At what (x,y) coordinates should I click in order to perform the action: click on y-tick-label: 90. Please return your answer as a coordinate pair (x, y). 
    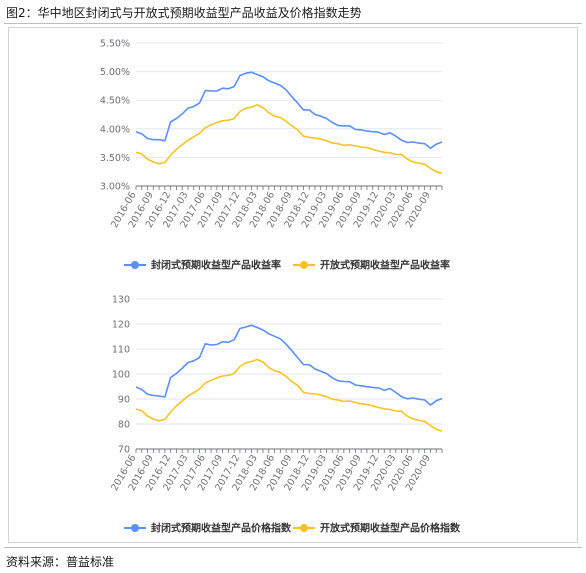
    Looking at the image, I should click on (124, 400).